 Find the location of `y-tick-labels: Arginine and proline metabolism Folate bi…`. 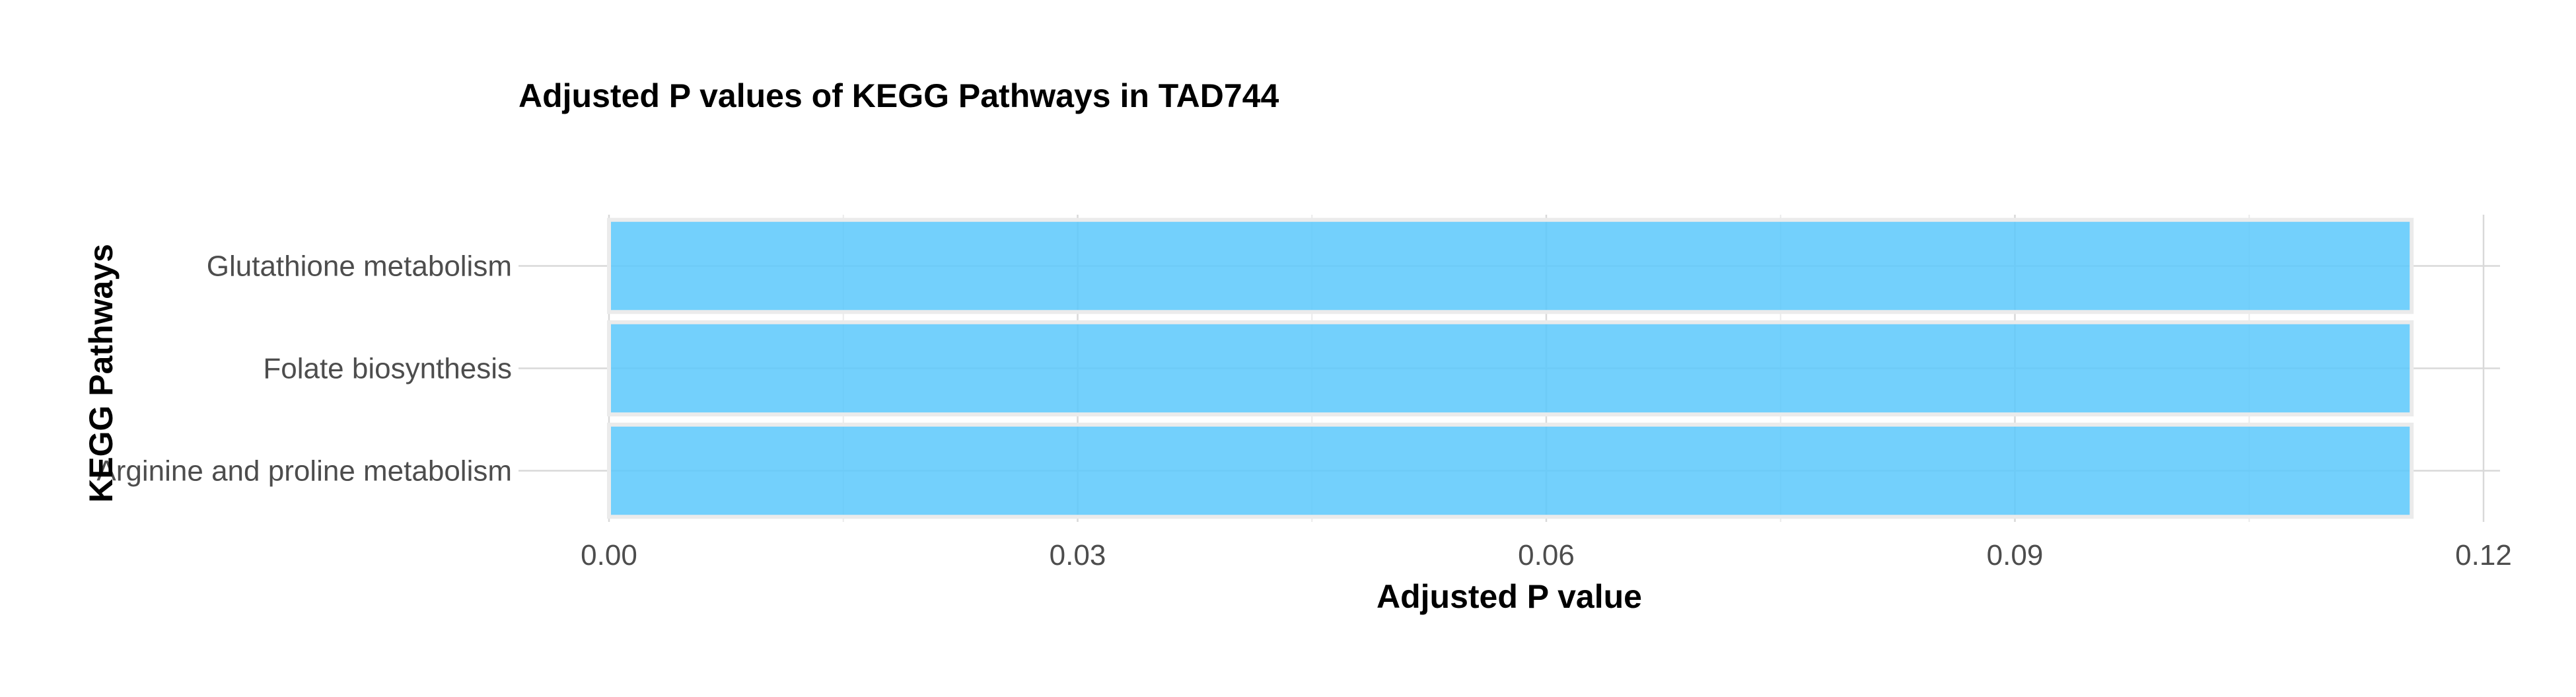

y-tick-labels: Arginine and proline metabolism Folate bi… is located at coordinates (304, 369).